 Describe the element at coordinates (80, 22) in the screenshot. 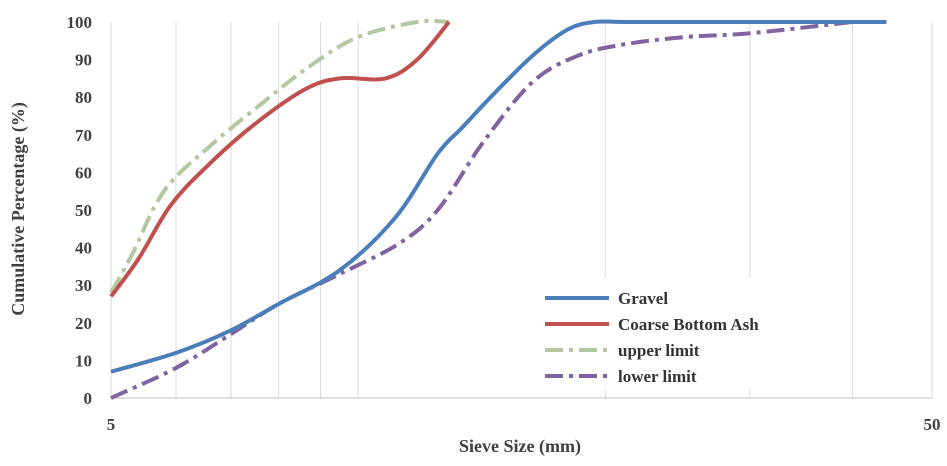

I see `y-tick-label: 100` at that location.